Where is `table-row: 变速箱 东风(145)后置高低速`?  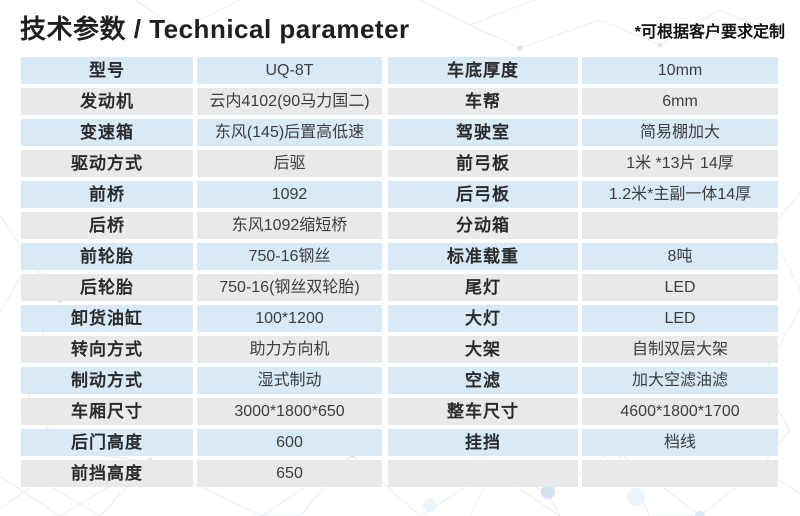 table-row: 变速箱 东风(145)后置高低速 is located at coordinates (201, 132).